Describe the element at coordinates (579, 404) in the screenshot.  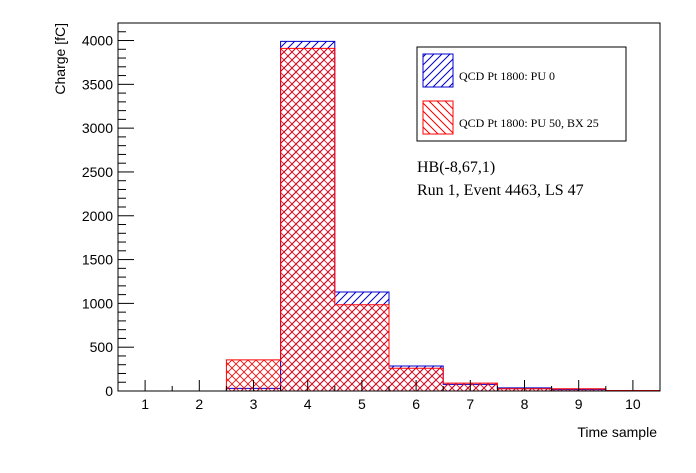
I see `x-tick-label: 9` at that location.